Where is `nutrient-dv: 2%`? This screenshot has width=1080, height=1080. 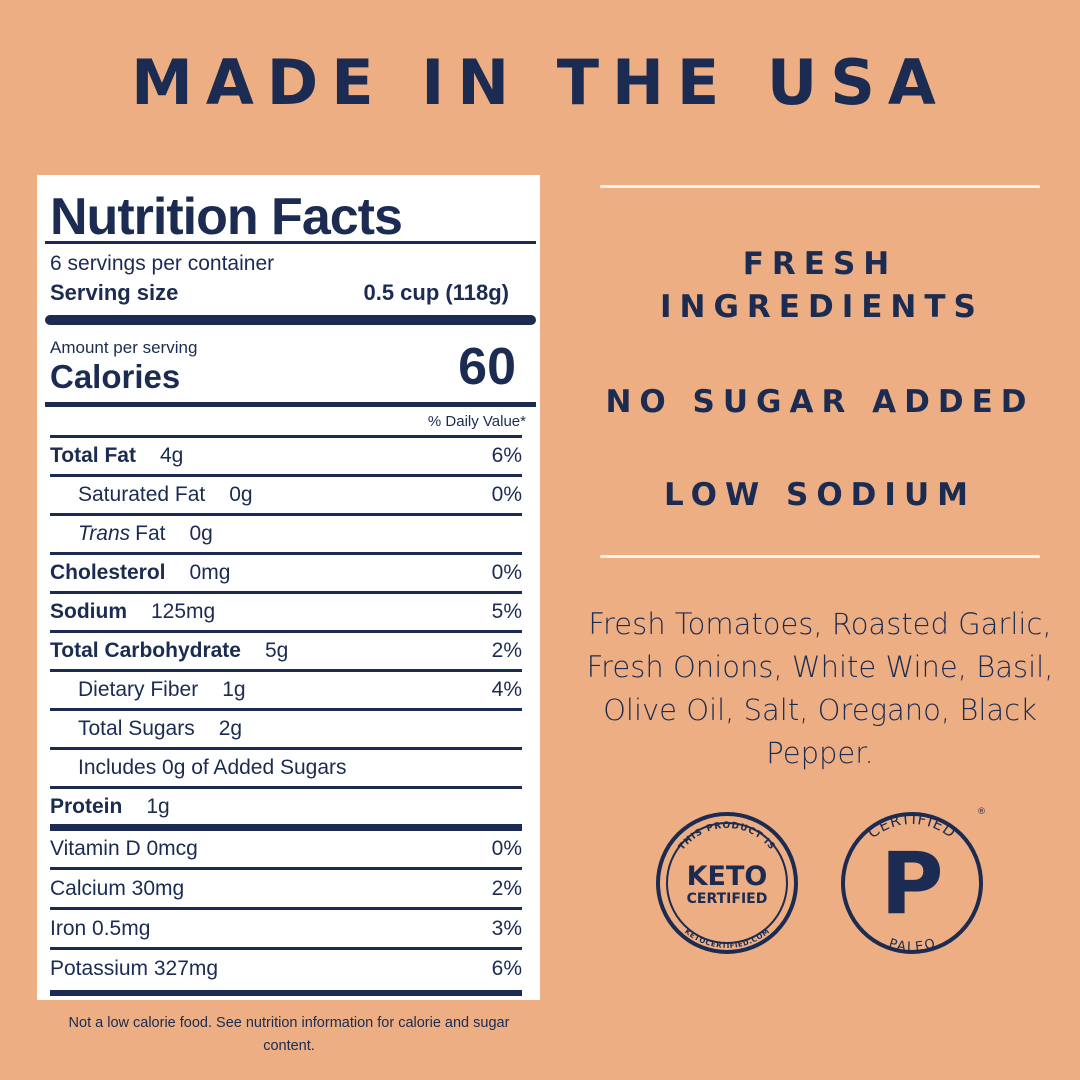 nutrient-dv: 2% is located at coordinates (506, 650).